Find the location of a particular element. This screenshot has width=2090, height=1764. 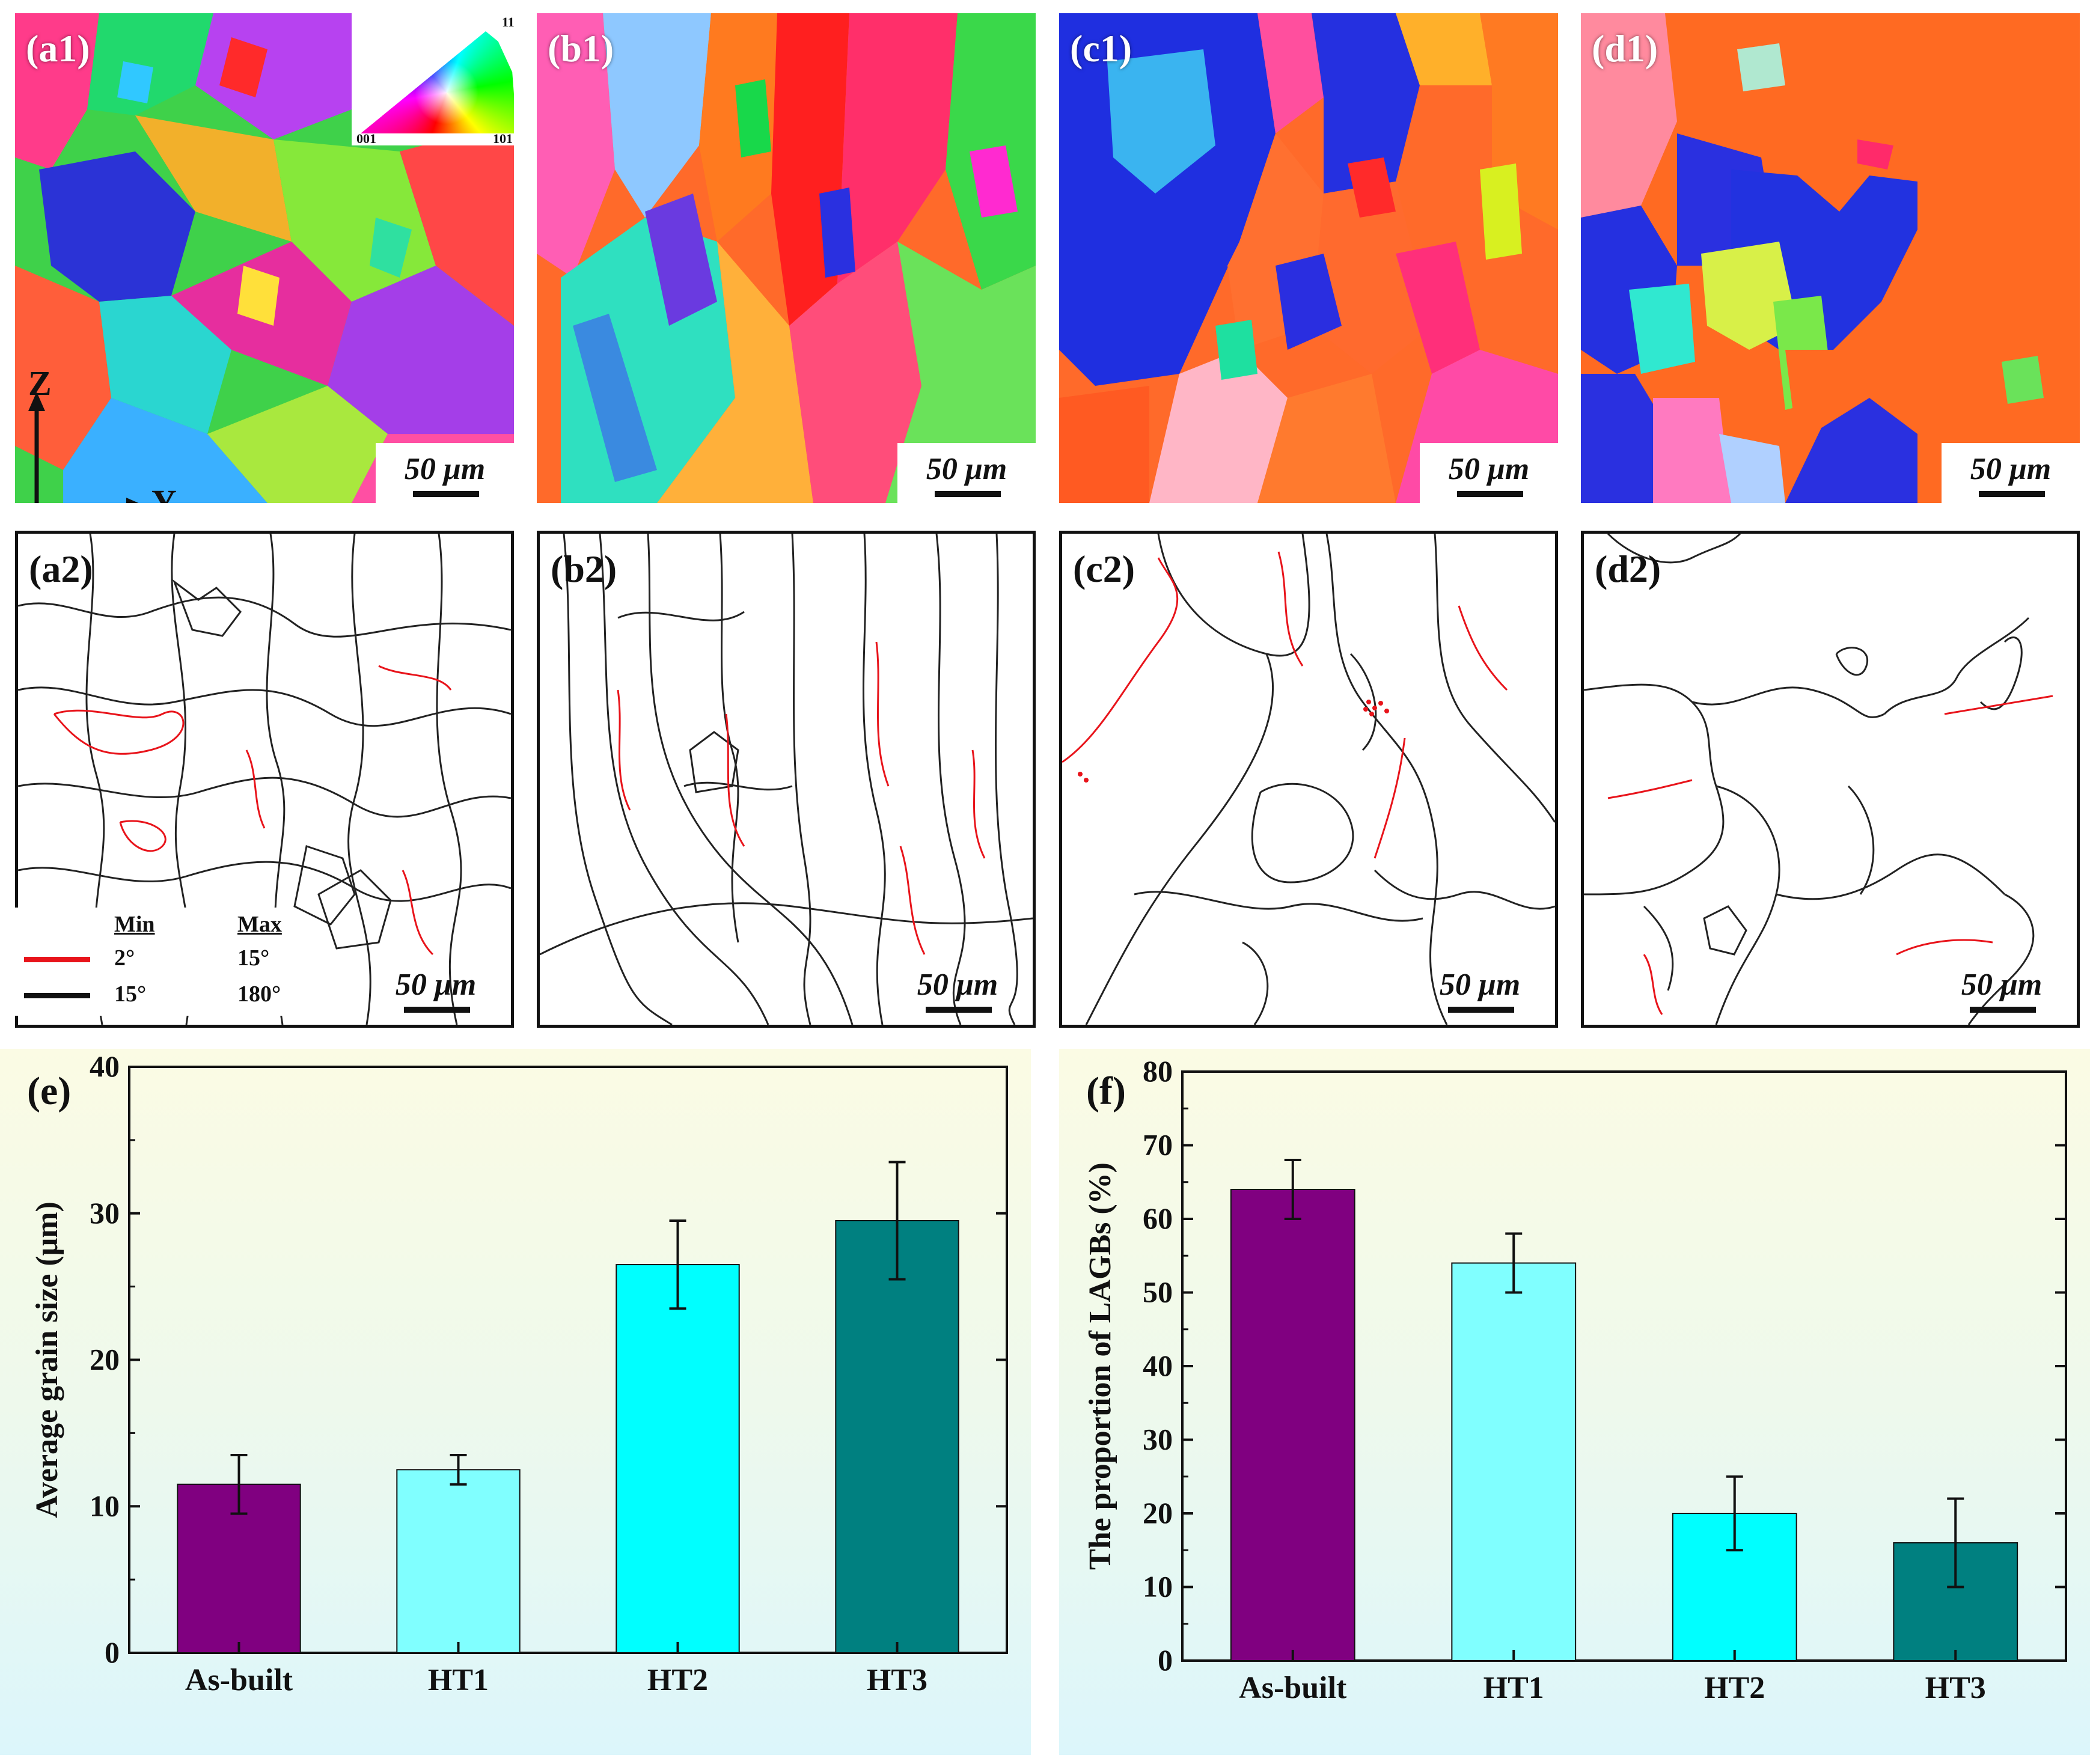

legend-row2-min: 15° is located at coordinates (130, 994).